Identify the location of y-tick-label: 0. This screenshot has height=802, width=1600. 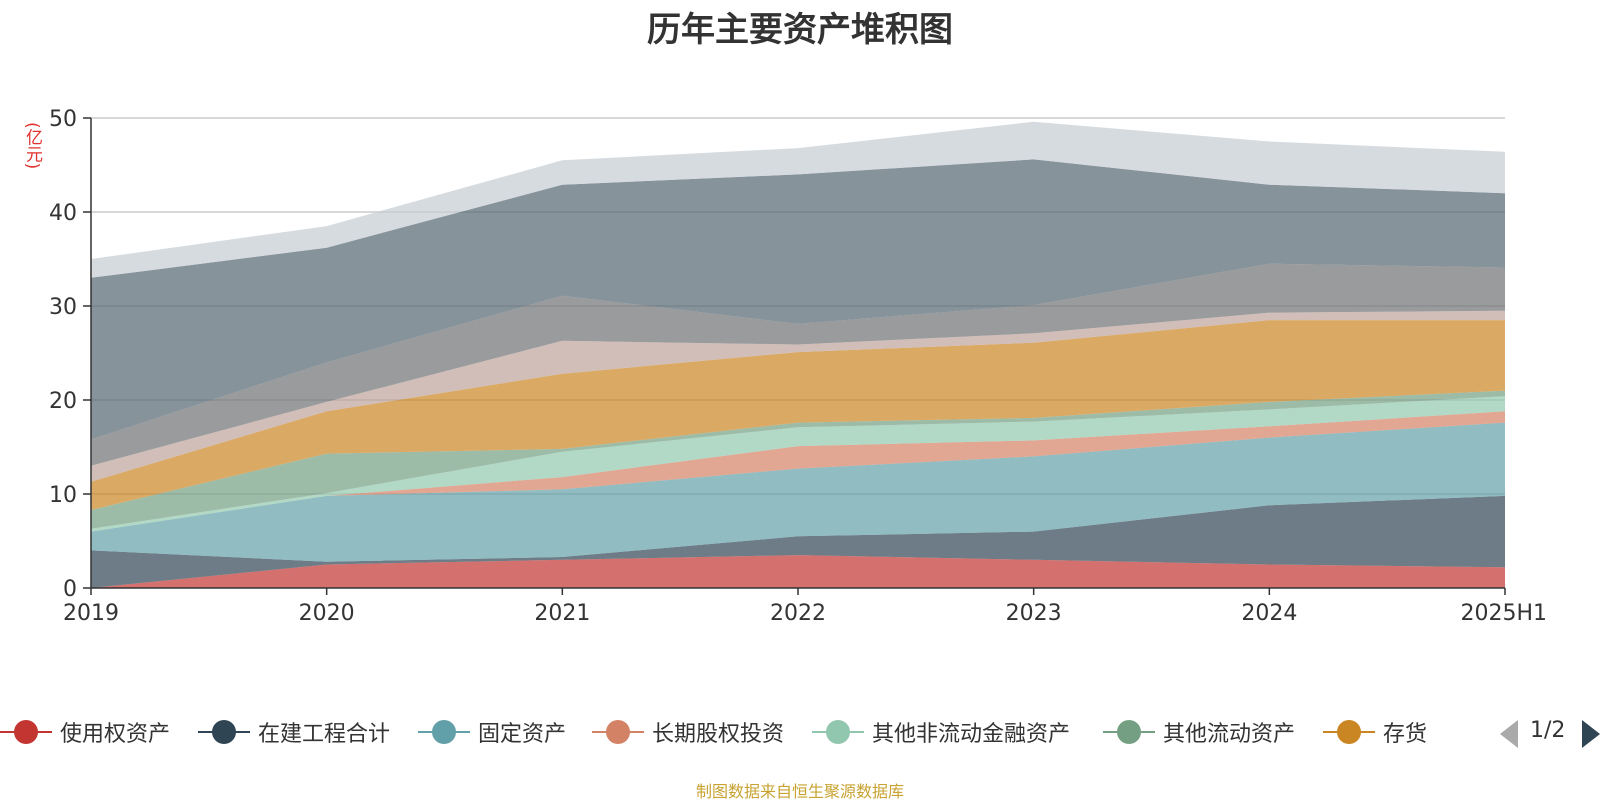
(70, 589).